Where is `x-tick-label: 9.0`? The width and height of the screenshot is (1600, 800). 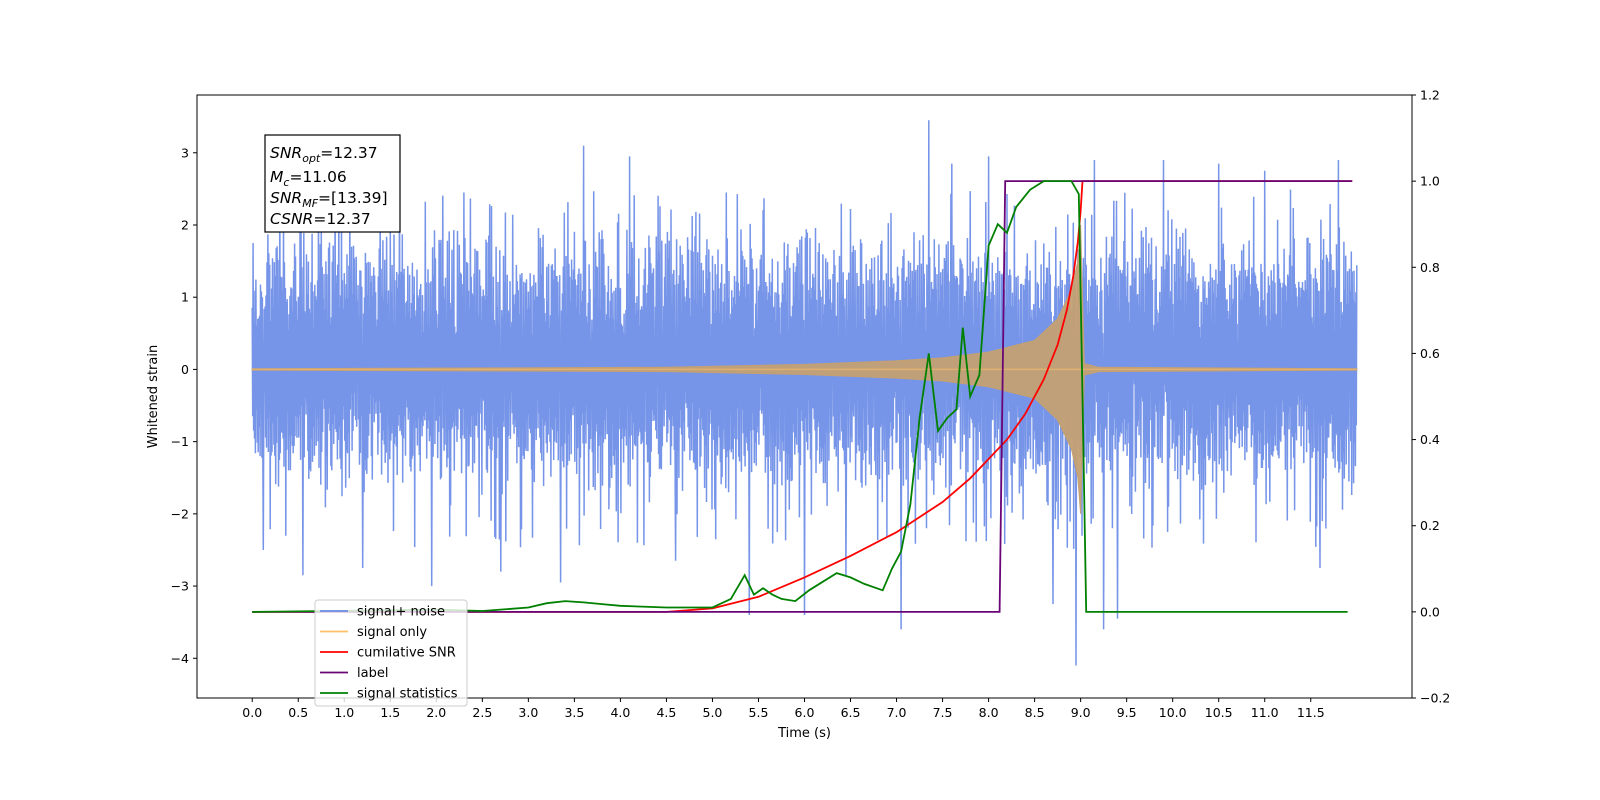 x-tick-label: 9.0 is located at coordinates (1081, 712).